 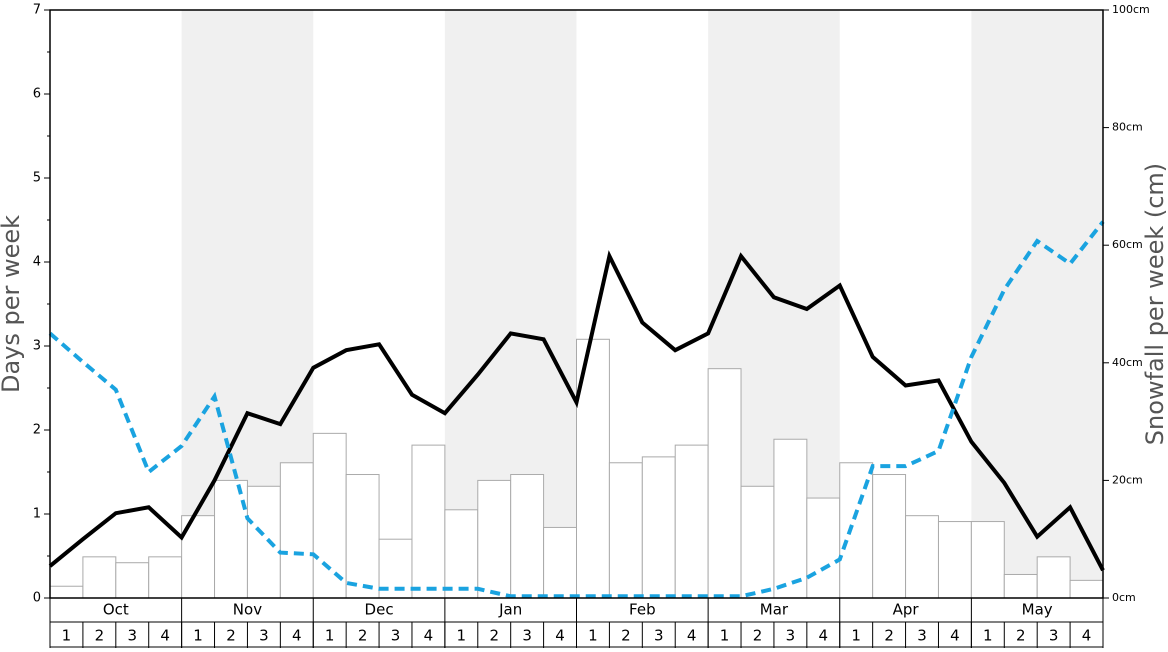 I want to click on month-label: Mar, so click(x=774, y=610).